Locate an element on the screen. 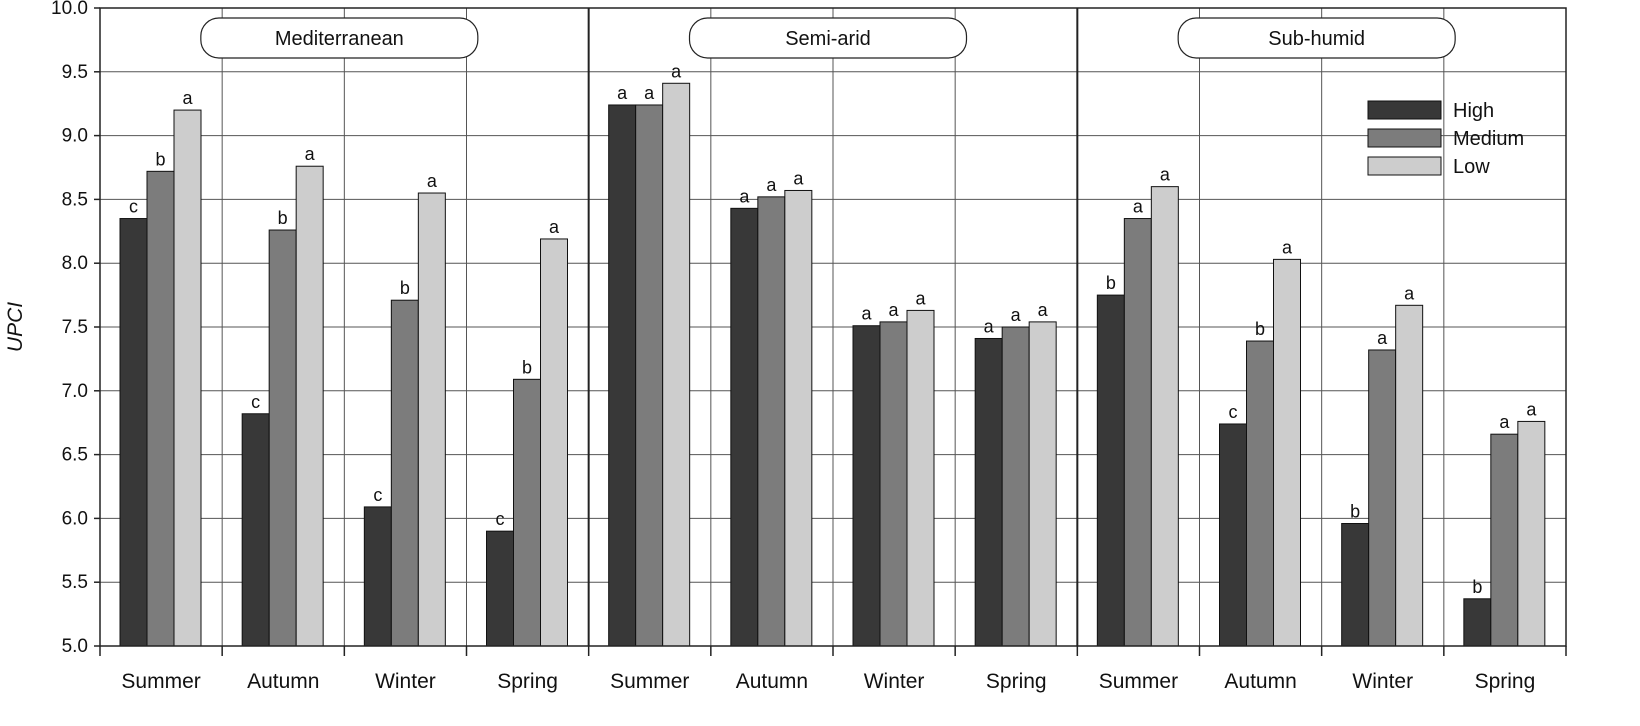  panel-titles: Mediterranean Semi-arid Sub-humid is located at coordinates (828, 38).